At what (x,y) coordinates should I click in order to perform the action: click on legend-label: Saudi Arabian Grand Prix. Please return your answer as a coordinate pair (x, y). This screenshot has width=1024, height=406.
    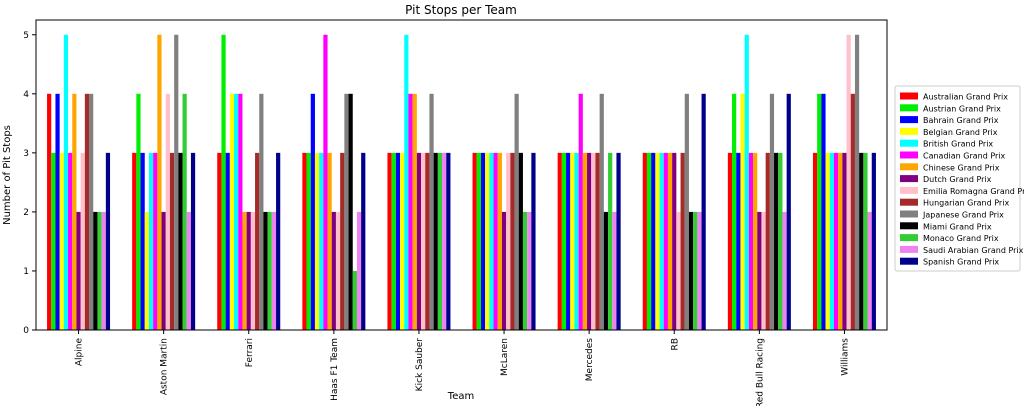
    Looking at the image, I should click on (973, 250).